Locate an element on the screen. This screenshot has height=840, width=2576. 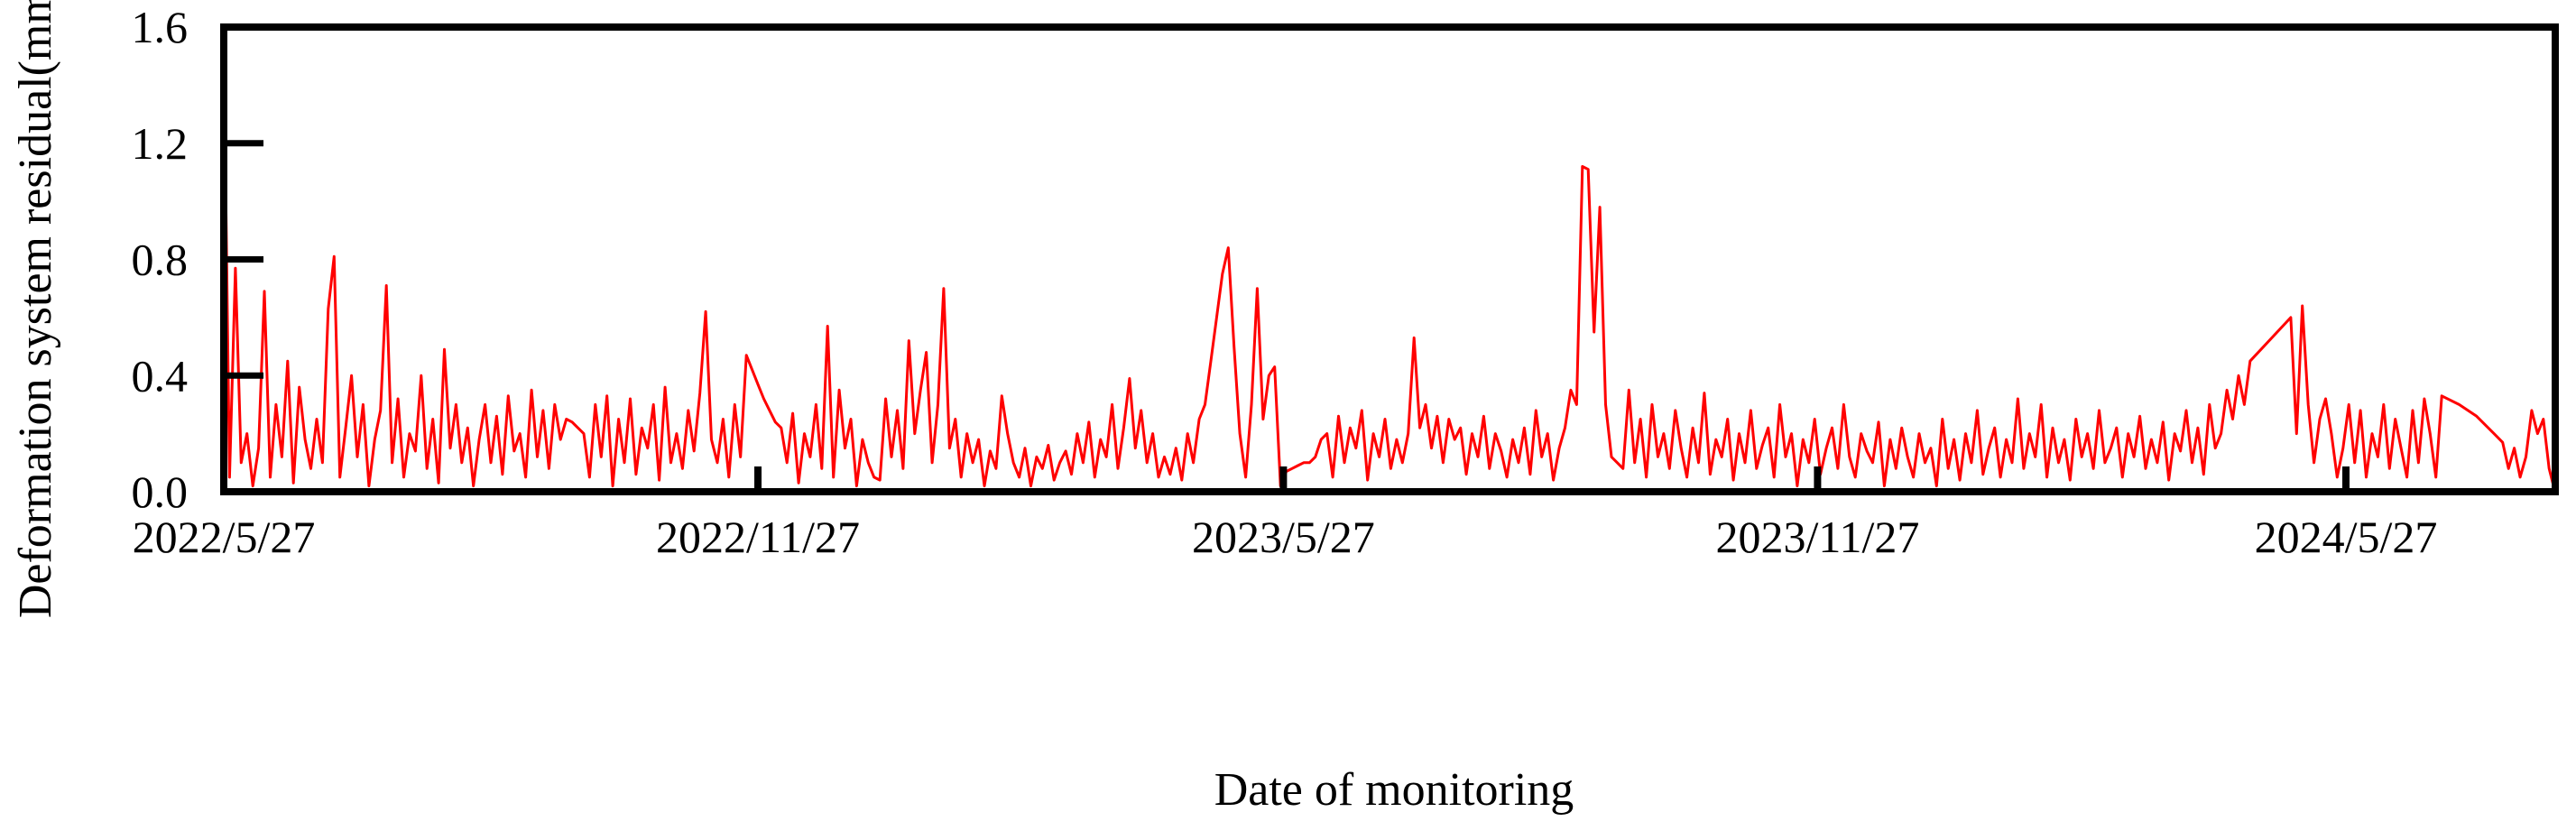
y-tick-label: 1.6 is located at coordinates (160, 27).